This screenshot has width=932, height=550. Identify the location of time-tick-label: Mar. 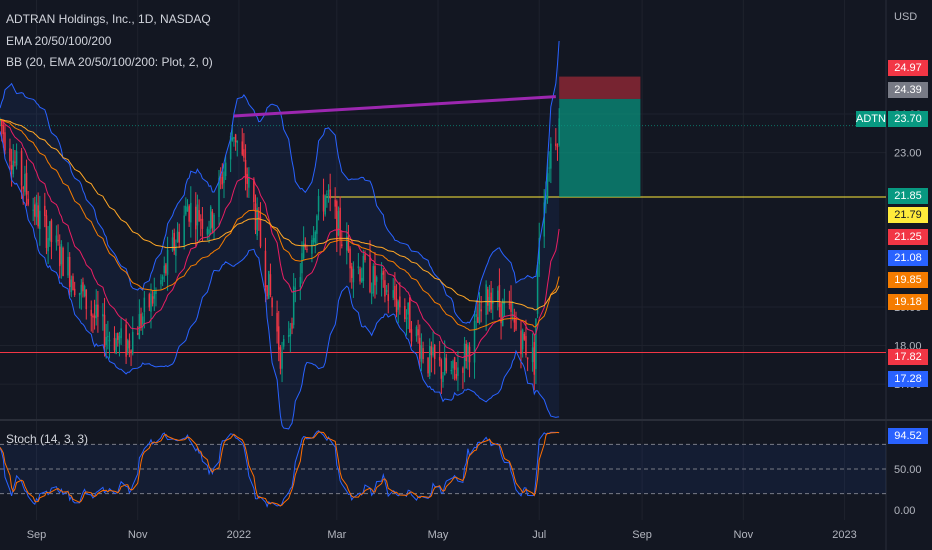
(336, 535).